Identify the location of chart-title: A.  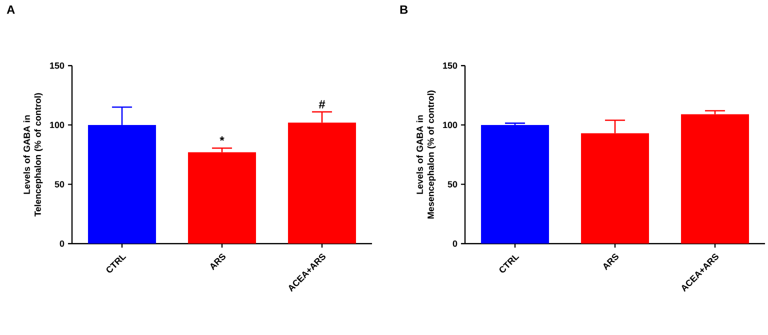
(10, 10).